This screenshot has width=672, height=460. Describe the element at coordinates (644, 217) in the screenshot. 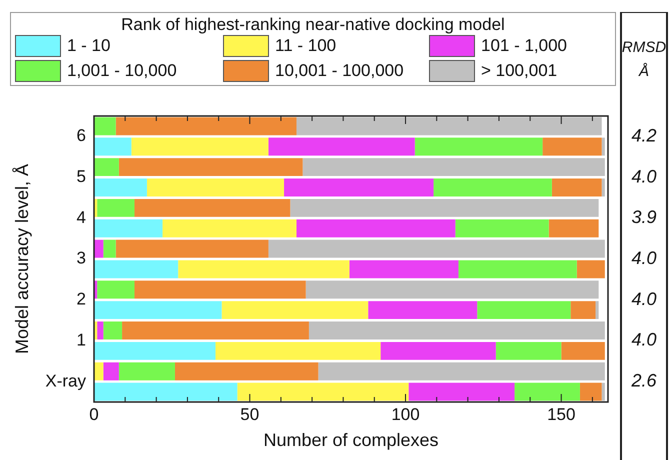

I see `text: 3.9` at that location.